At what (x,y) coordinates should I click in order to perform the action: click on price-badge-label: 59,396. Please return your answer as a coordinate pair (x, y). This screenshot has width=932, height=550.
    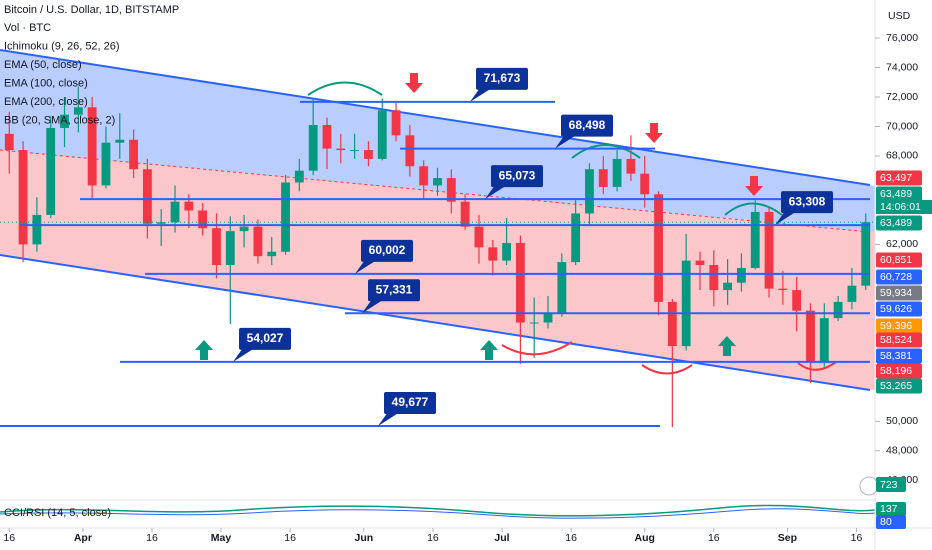
    Looking at the image, I should click on (896, 326).